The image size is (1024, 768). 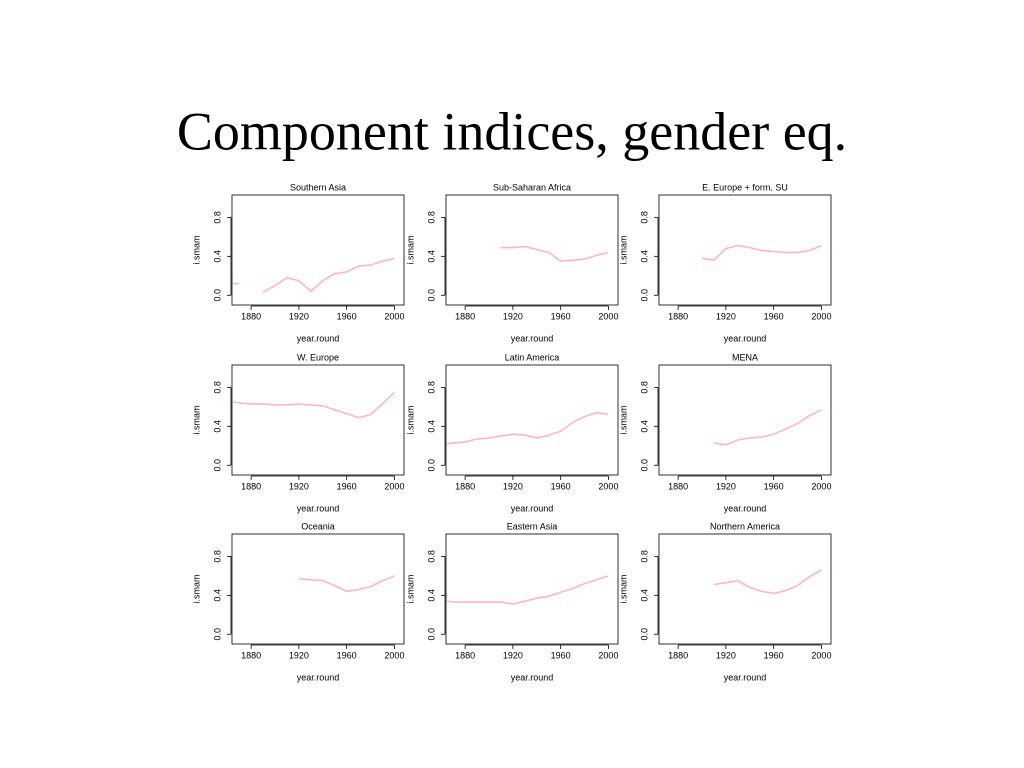 I want to click on panel-title: Latin America, so click(x=532, y=357).